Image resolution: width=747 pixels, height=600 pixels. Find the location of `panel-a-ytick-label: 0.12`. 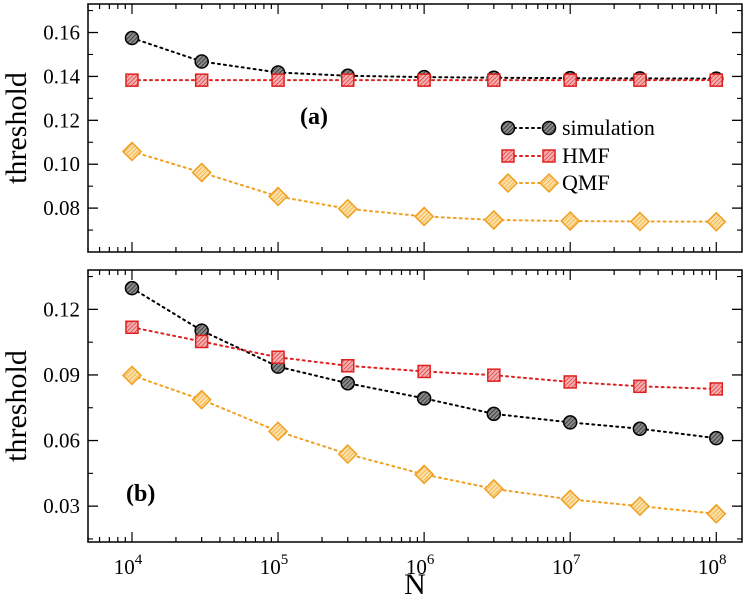

panel-a-ytick-label: 0.12 is located at coordinates (61, 120).